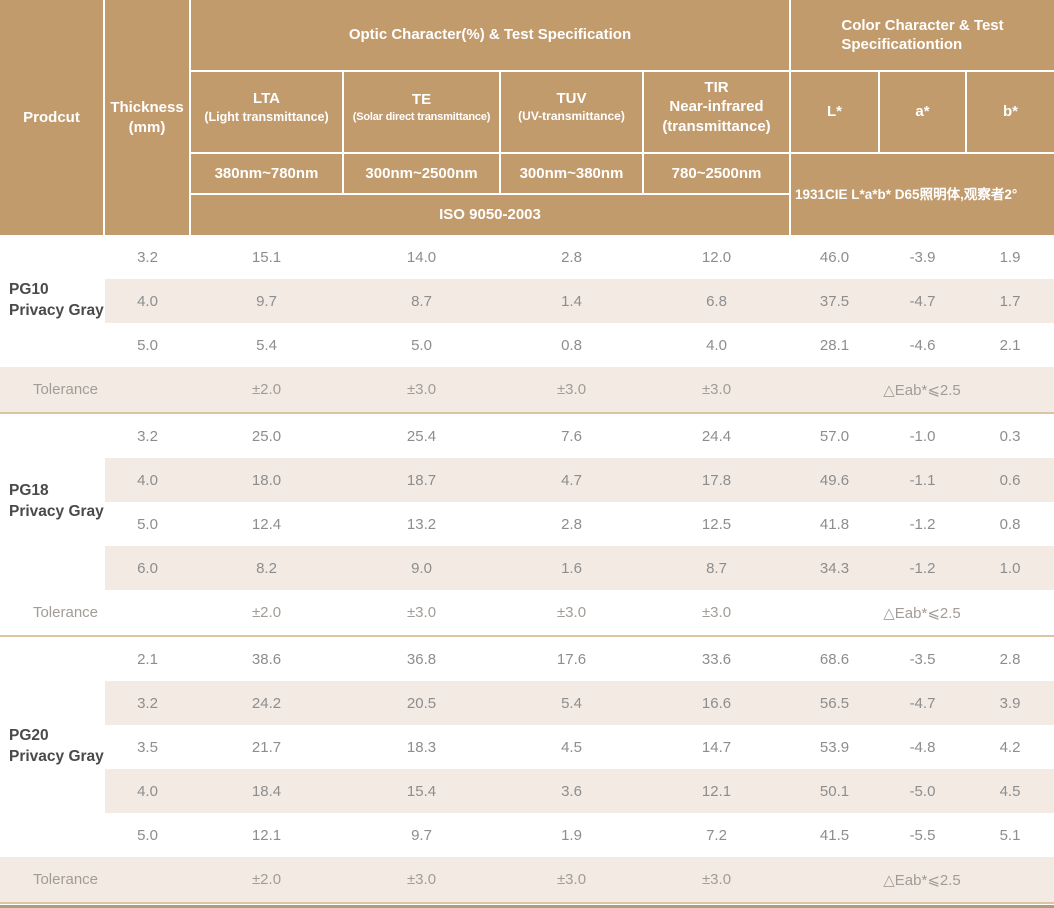 The width and height of the screenshot is (1054, 908). I want to click on product-name: PG20 Privacy Gray, so click(52, 747).